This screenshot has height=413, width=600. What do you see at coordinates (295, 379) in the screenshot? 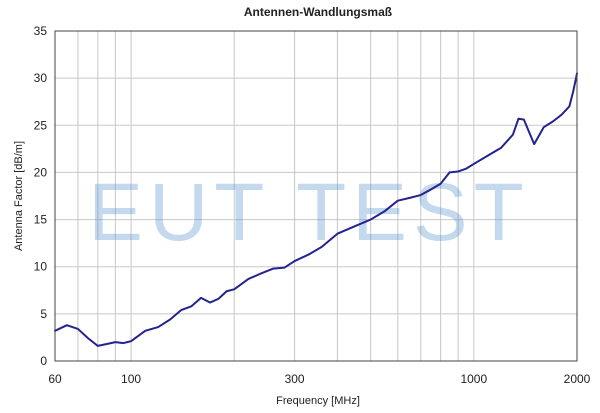
I see `x-tick-label: 300` at bounding box center [295, 379].